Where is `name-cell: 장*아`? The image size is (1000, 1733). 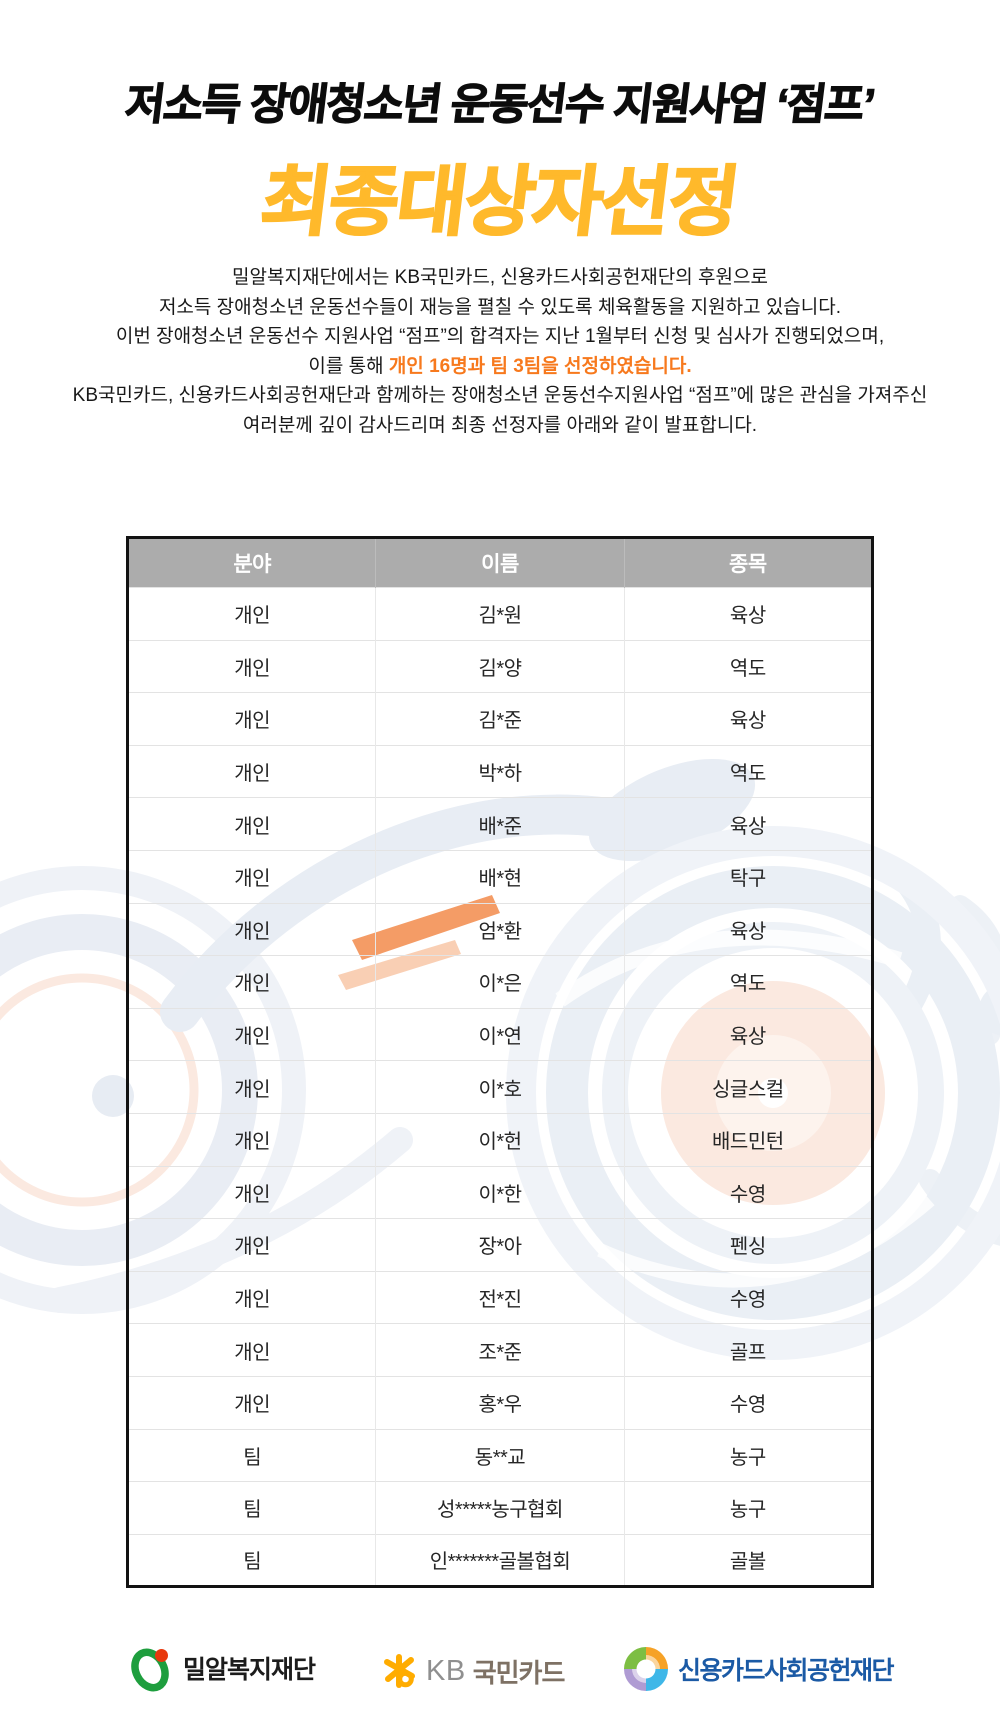
name-cell: 장*아 is located at coordinates (500, 1245).